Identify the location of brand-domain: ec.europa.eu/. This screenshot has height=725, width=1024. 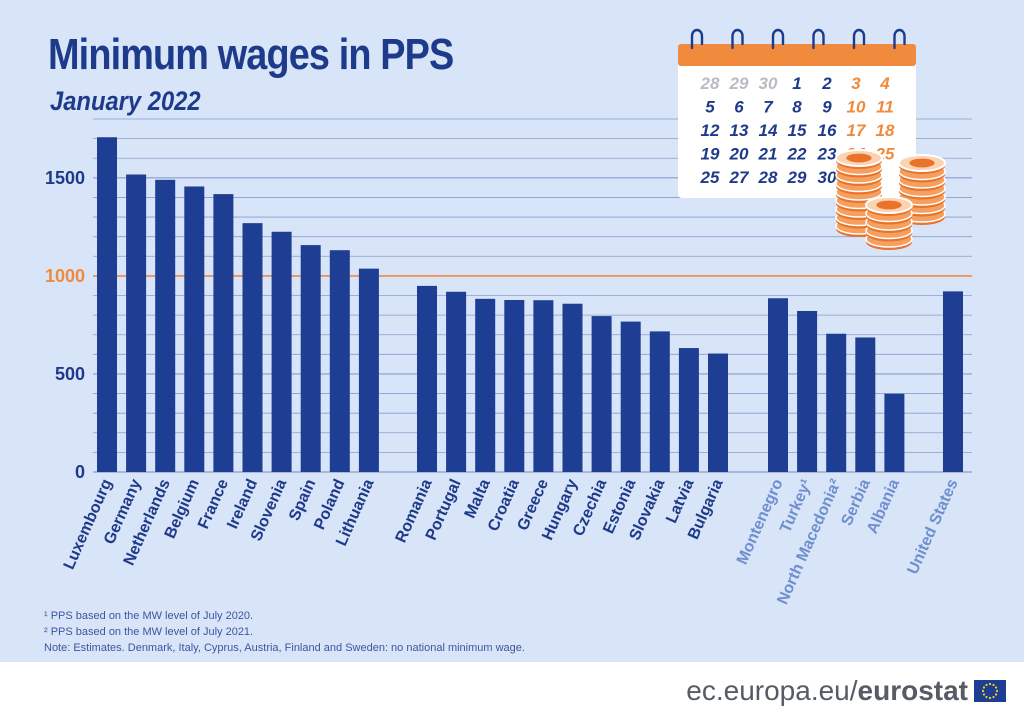
(772, 690).